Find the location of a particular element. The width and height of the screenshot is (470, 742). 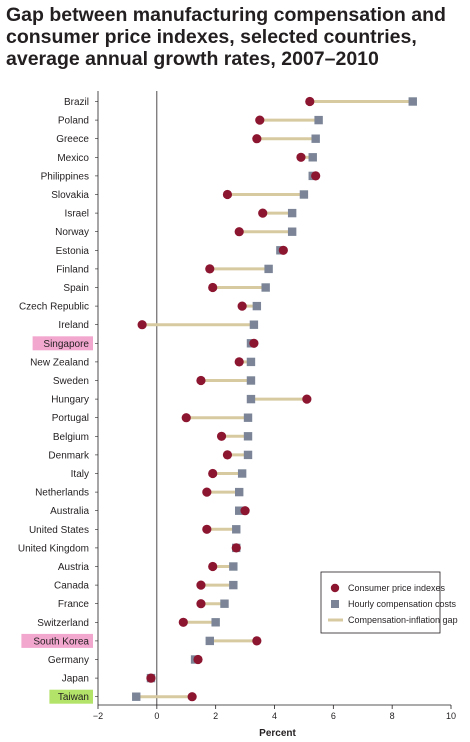

x-axis-title: Percent is located at coordinates (277, 733).